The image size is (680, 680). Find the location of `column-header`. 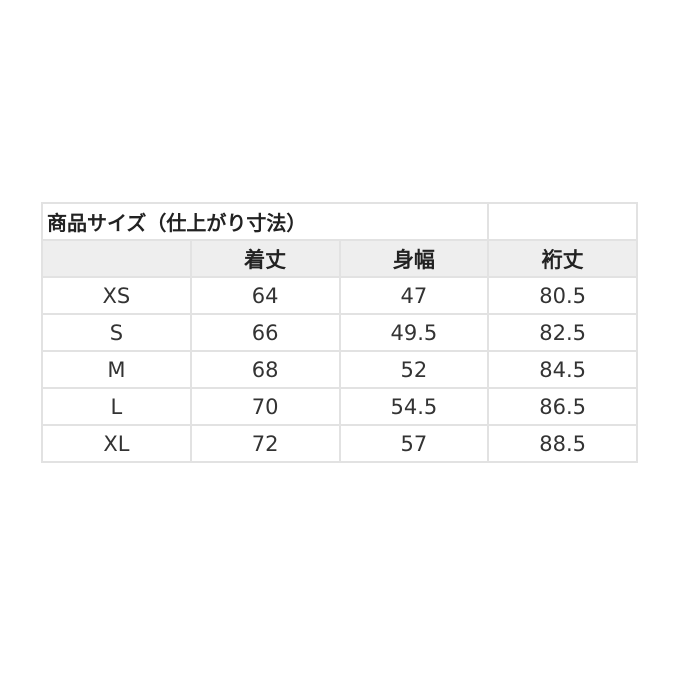

column-header is located at coordinates (116, 258).